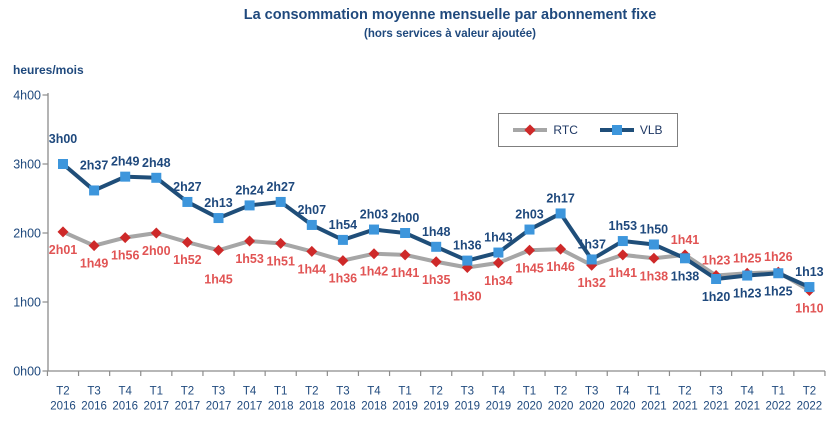 The width and height of the screenshot is (834, 428). What do you see at coordinates (27, 303) in the screenshot?
I see `y-tick-label: 1h00` at bounding box center [27, 303].